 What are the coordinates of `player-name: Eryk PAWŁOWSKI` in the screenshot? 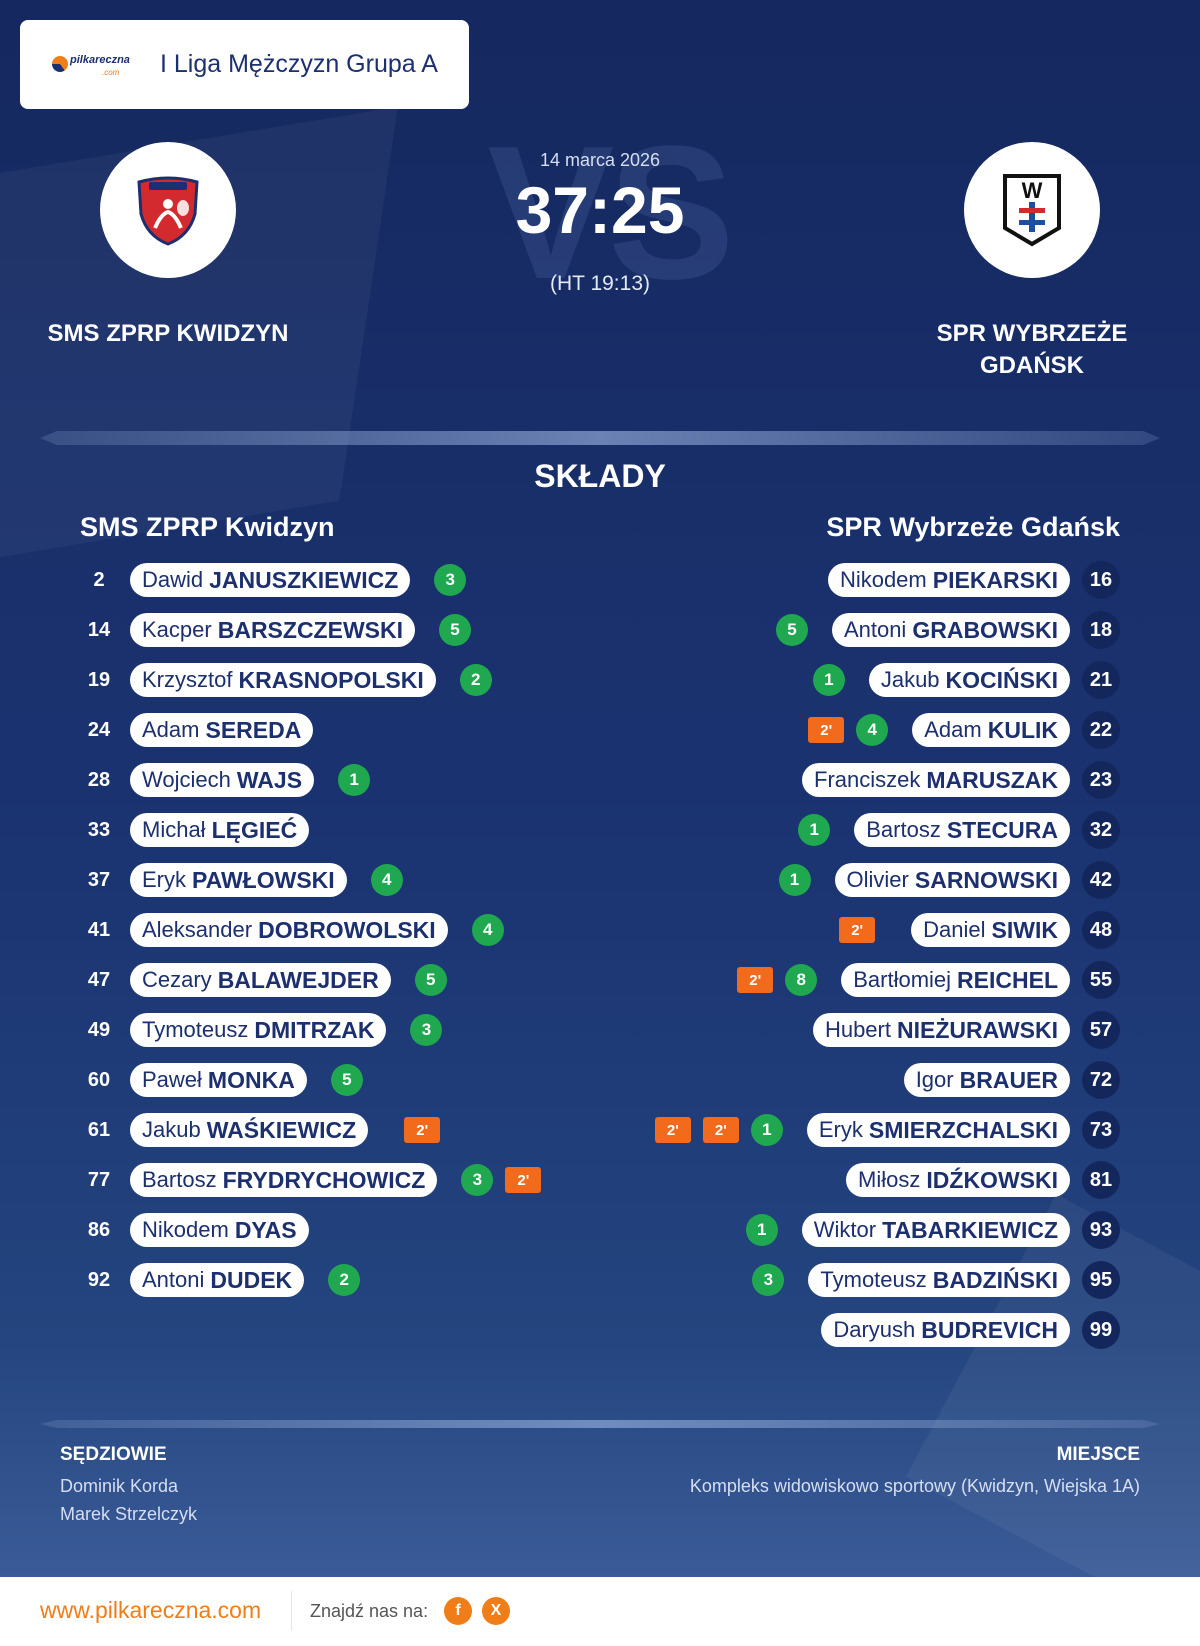 It's located at (238, 880).